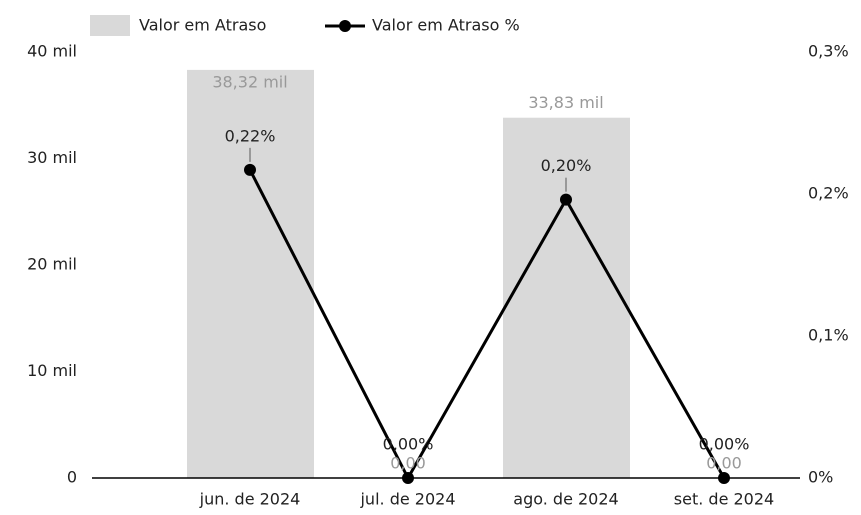 Image resolution: width=861 pixels, height=515 pixels. I want to click on legend-dot, so click(345, 26).